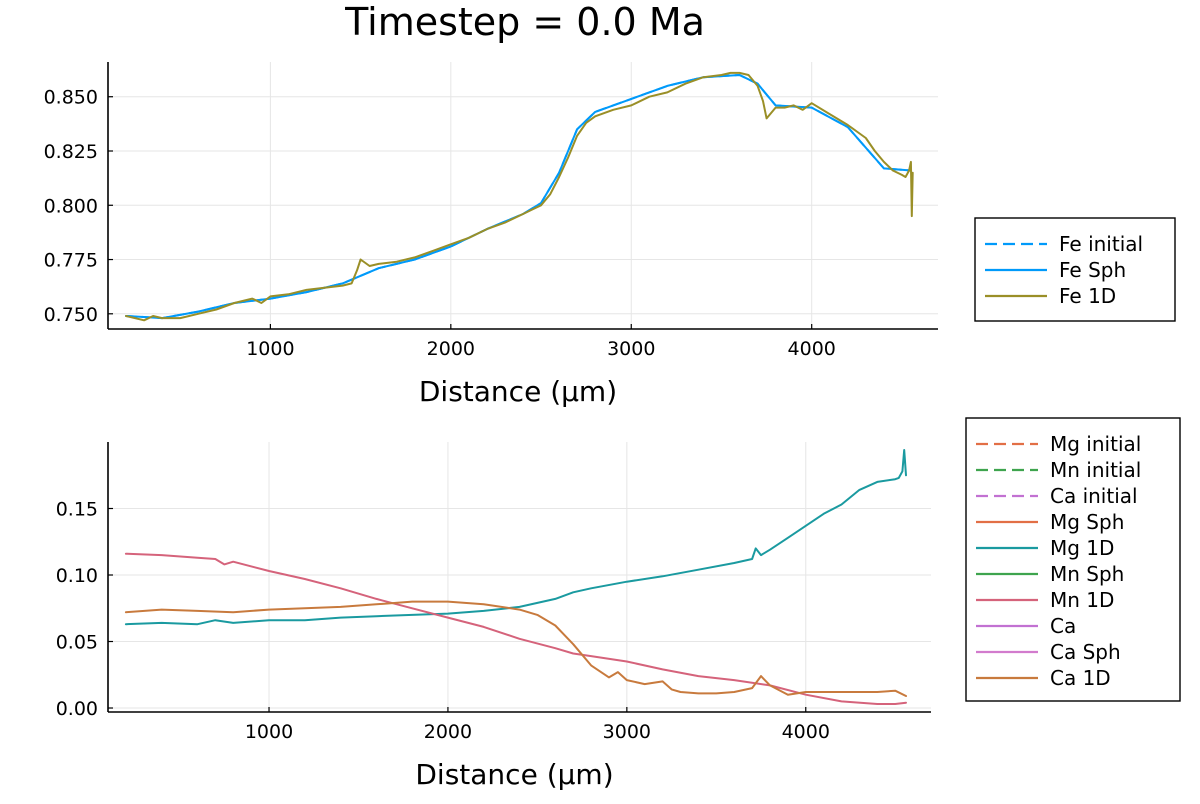 This screenshot has height=804, width=1200. I want to click on legend-label: Mg Sph, so click(1087, 522).